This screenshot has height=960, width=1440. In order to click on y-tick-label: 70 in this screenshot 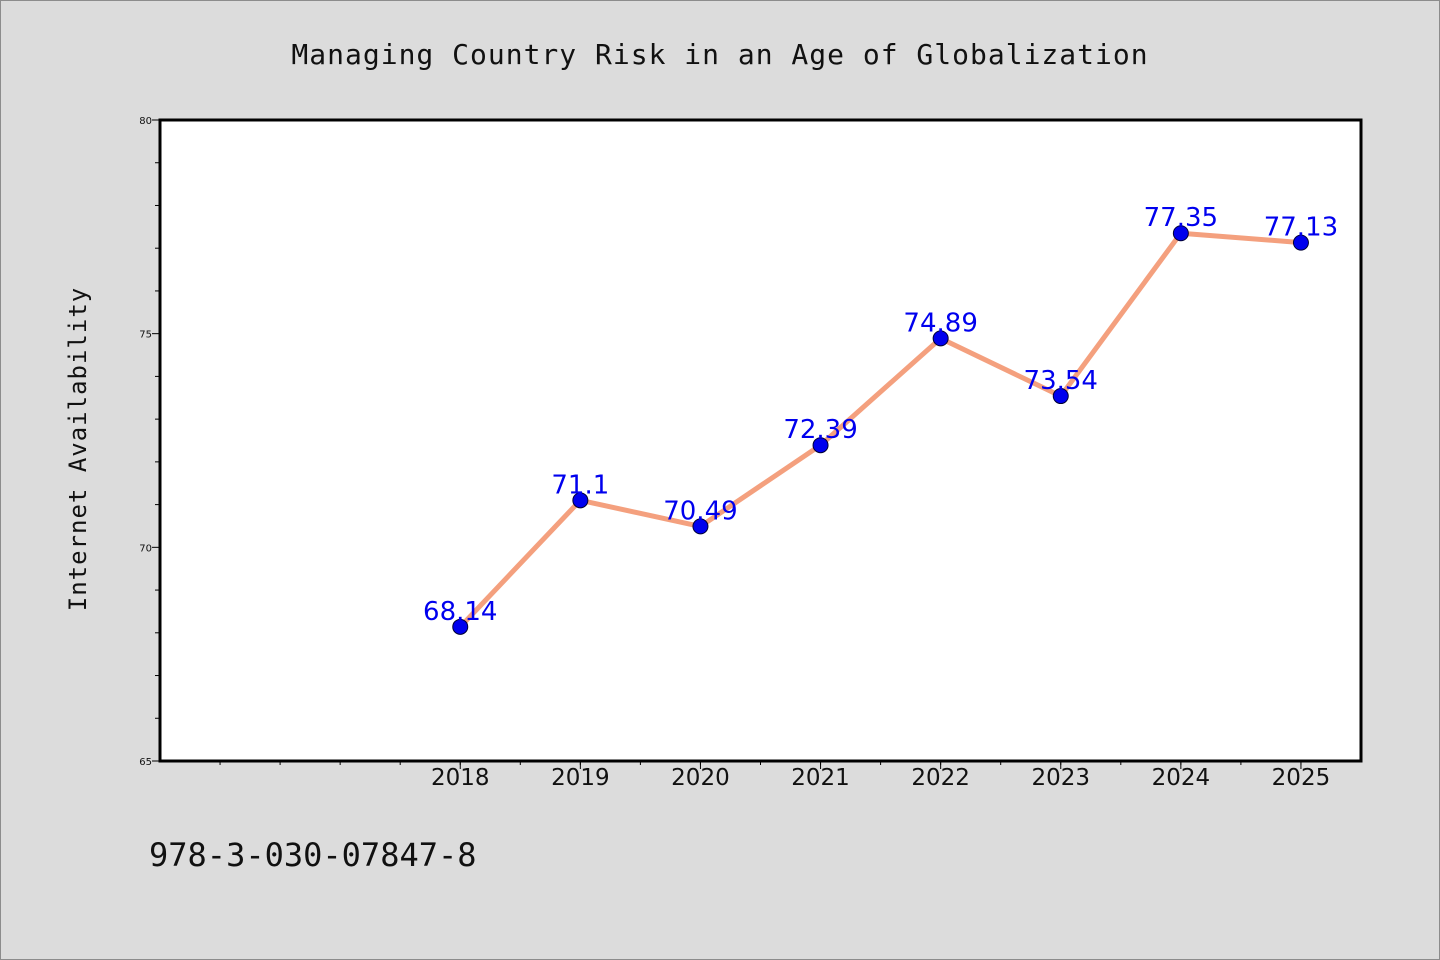, I will do `click(145, 548)`.